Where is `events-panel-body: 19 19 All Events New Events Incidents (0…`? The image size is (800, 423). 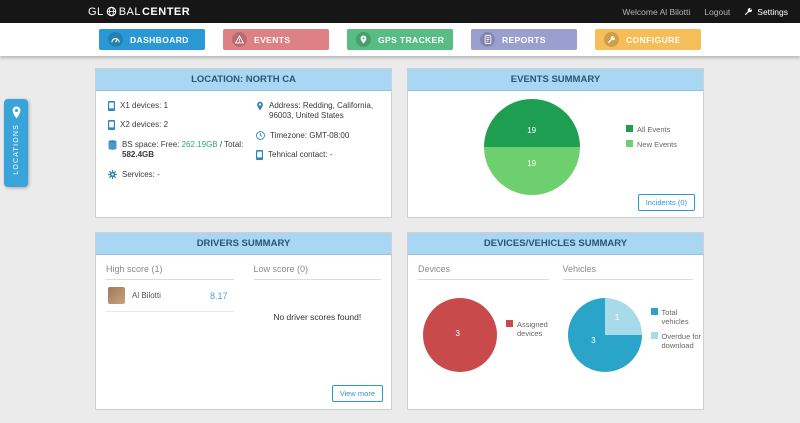 events-panel-body: 19 19 All Events New Events Incidents (0… is located at coordinates (555, 154).